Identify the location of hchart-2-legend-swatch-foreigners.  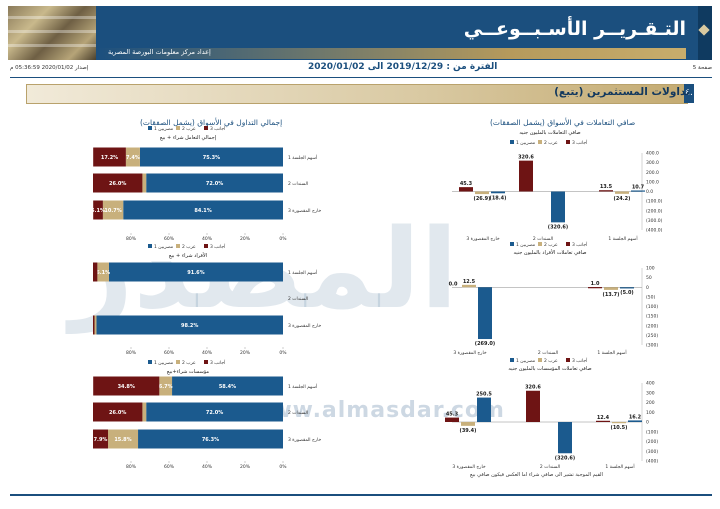
(206, 246).